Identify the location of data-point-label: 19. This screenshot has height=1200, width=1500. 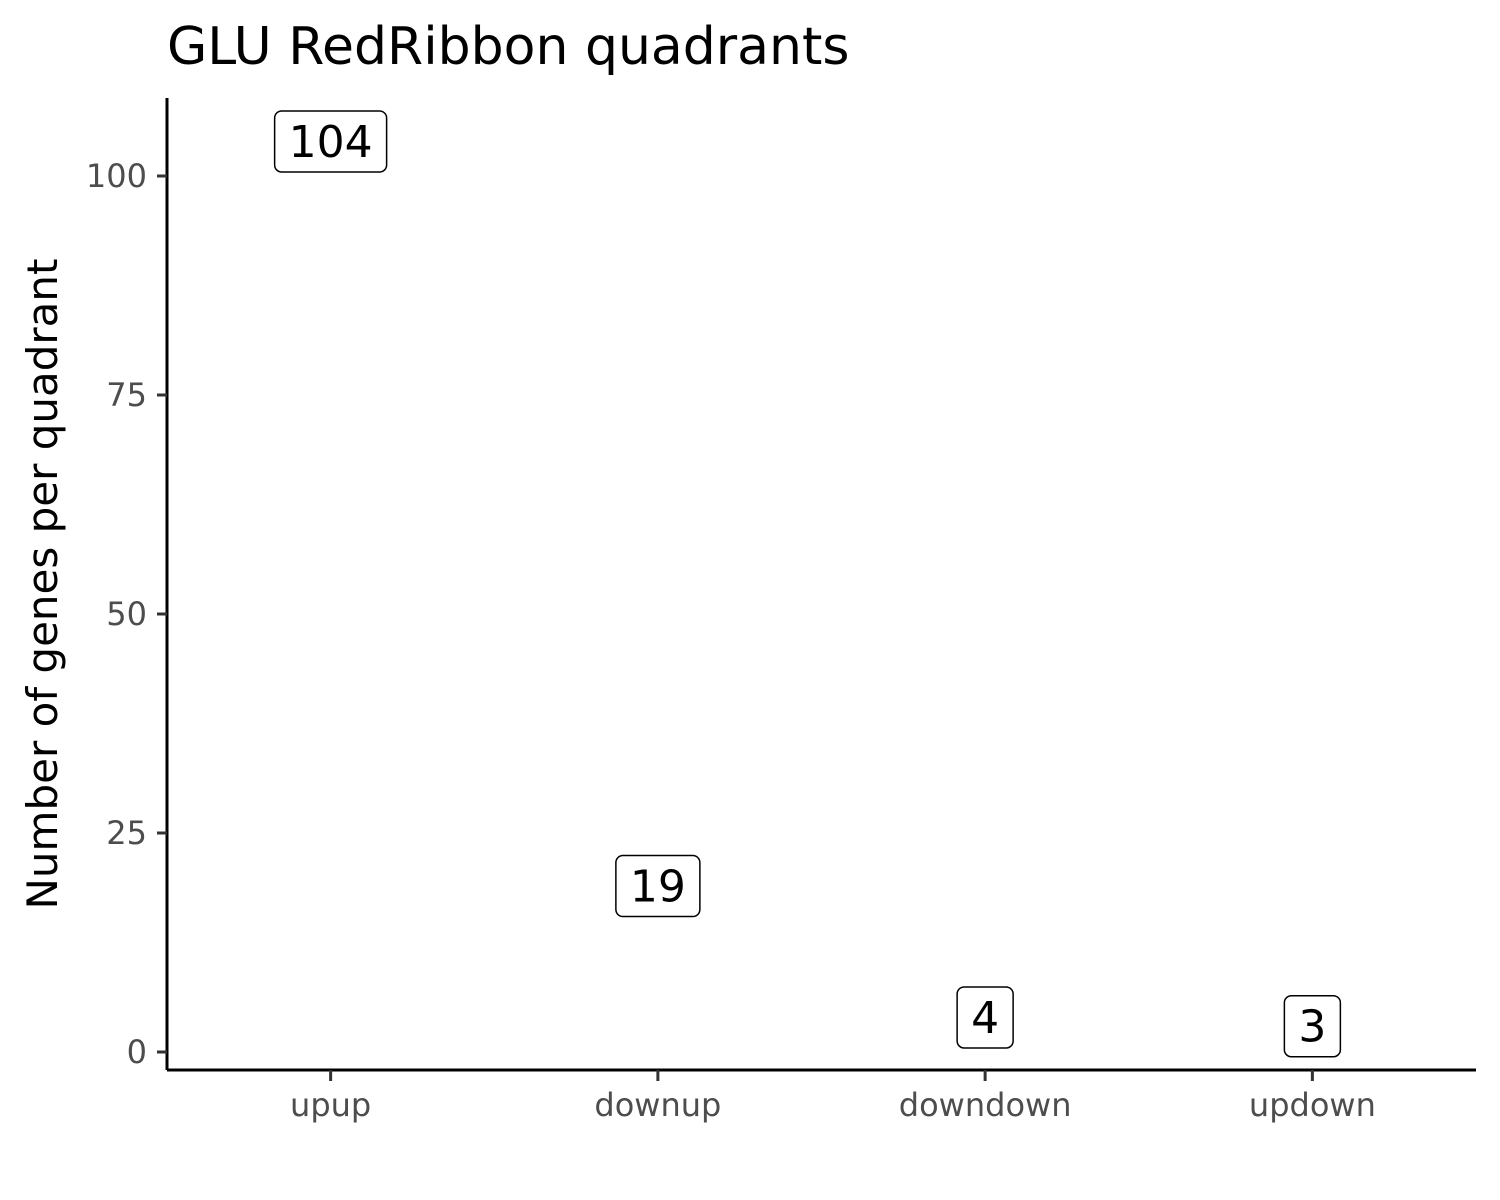
(658, 886).